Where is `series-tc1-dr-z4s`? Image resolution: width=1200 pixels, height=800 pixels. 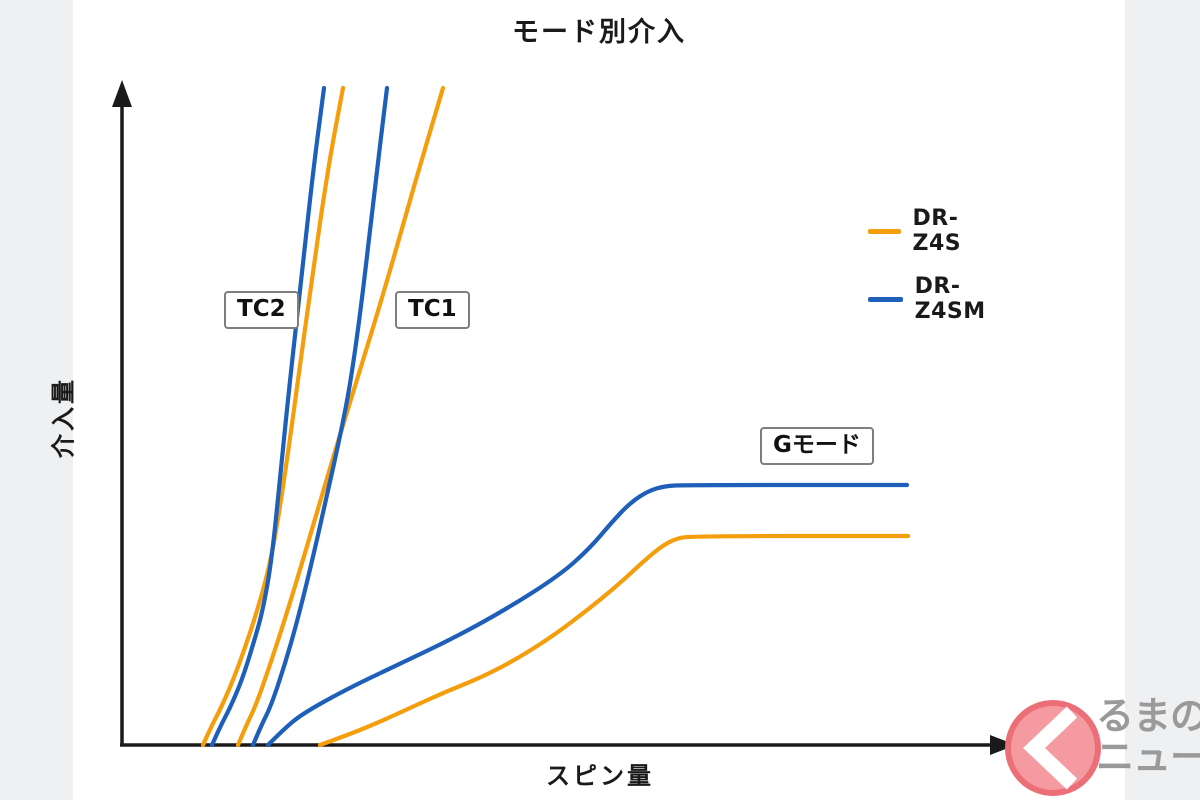
series-tc1-dr-z4s is located at coordinates (340, 416).